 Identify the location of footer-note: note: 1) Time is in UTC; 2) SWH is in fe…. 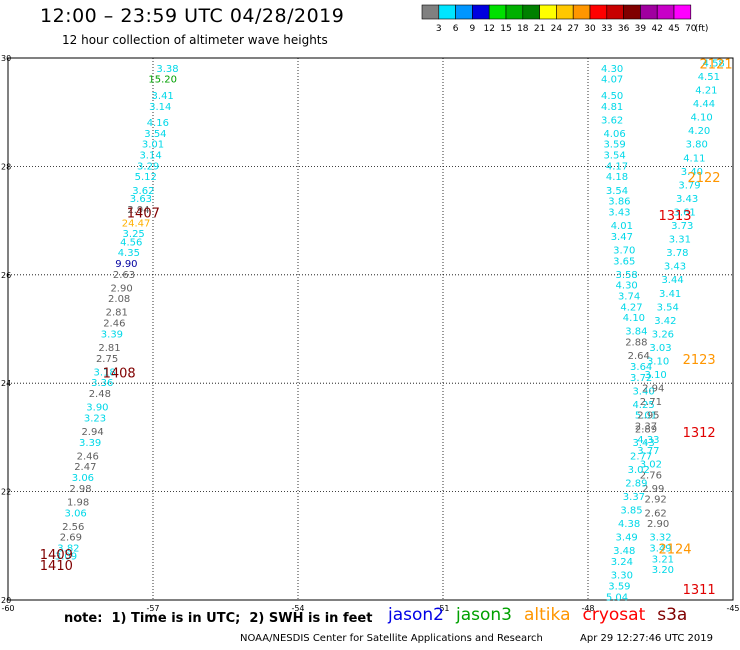
(218, 618).